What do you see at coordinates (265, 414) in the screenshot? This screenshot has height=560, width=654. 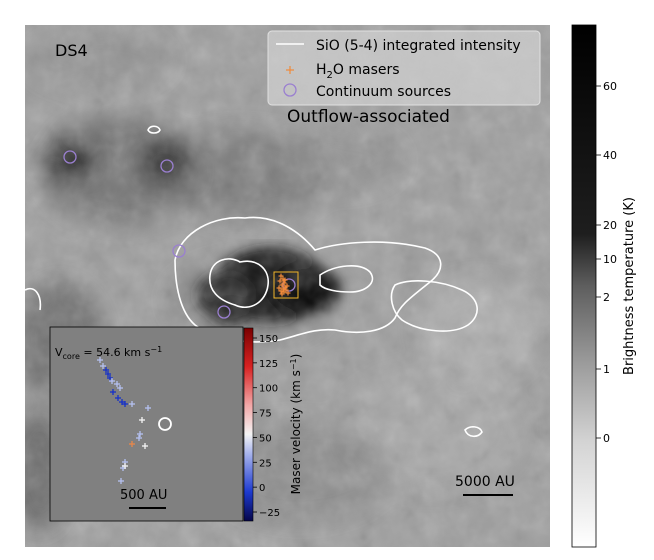 I see `velocity-tick-label: 75` at bounding box center [265, 414].